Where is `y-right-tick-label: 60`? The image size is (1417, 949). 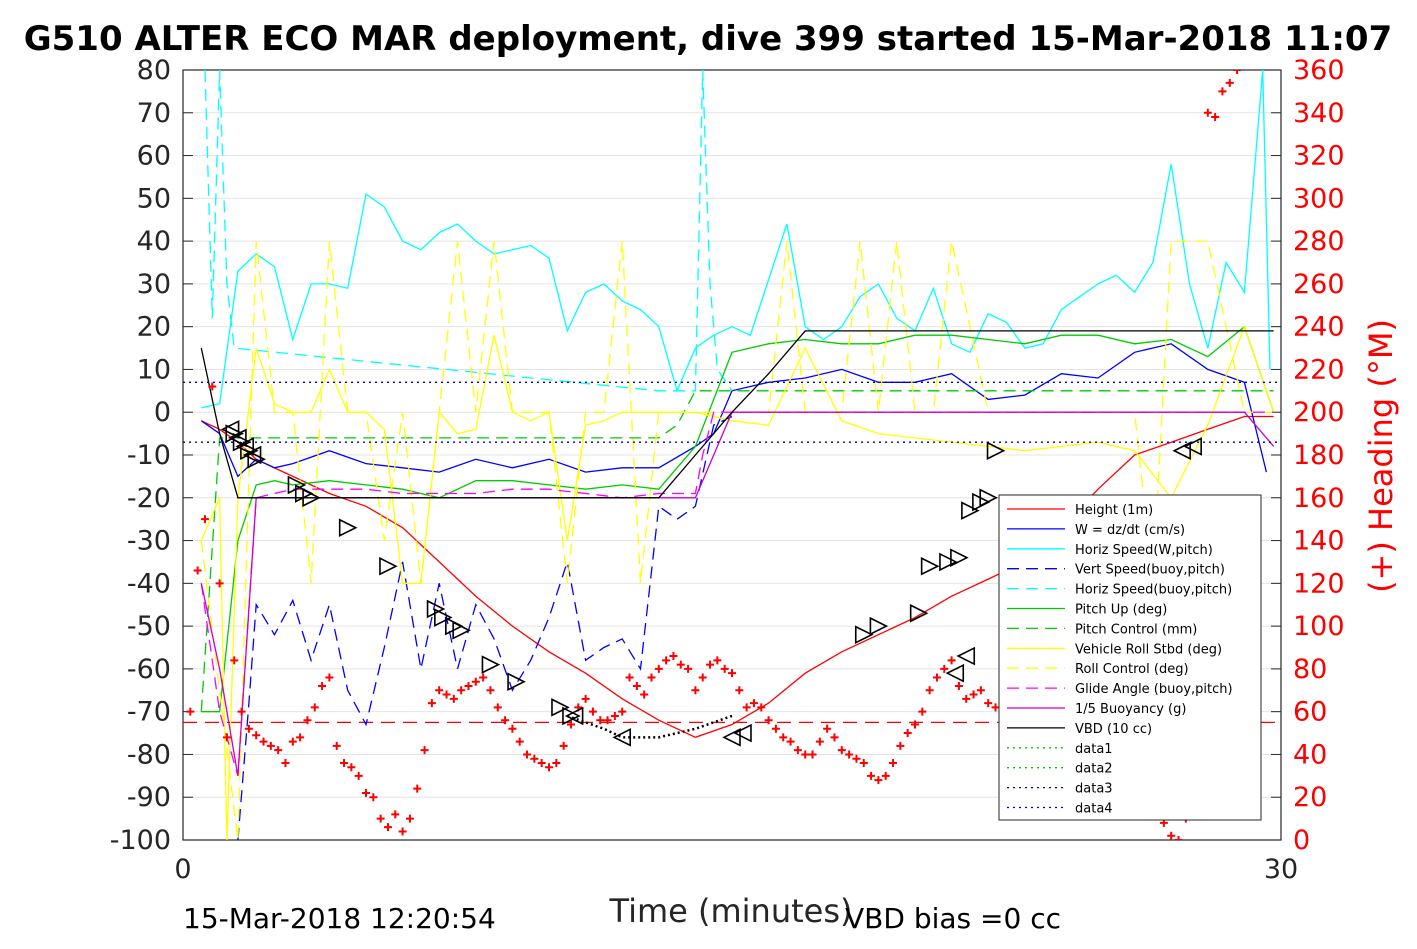
y-right-tick-label: 60 is located at coordinates (1310, 712).